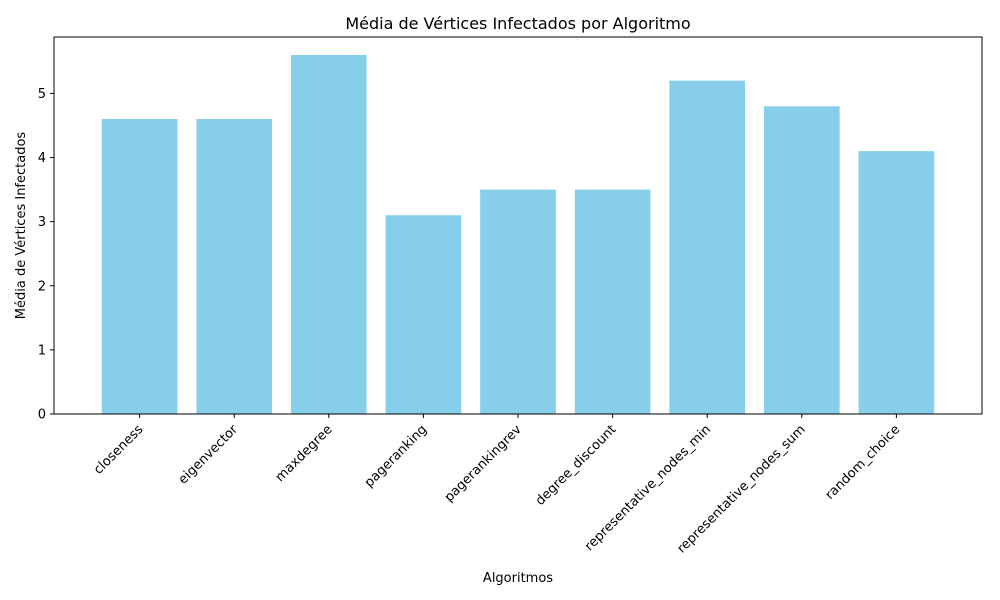 Image resolution: width=1000 pixels, height=600 pixels. What do you see at coordinates (707, 247) in the screenshot?
I see `bar-representative-nodes-min` at bounding box center [707, 247].